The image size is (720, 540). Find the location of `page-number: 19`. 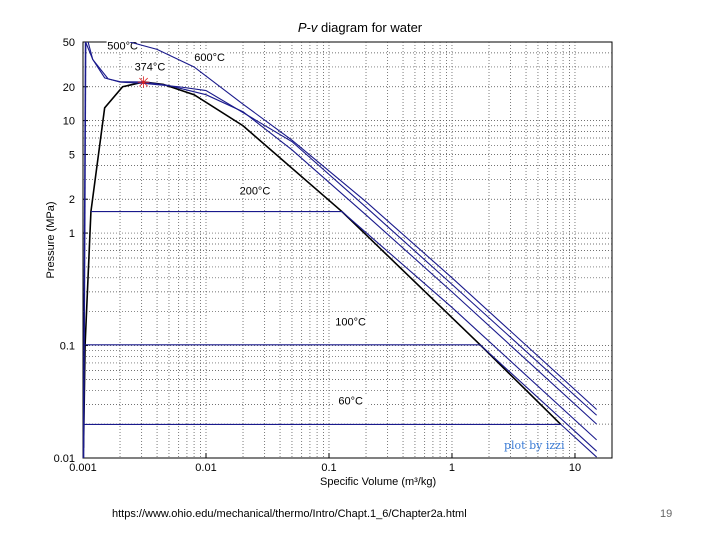

page-number: 19 is located at coordinates (666, 514).